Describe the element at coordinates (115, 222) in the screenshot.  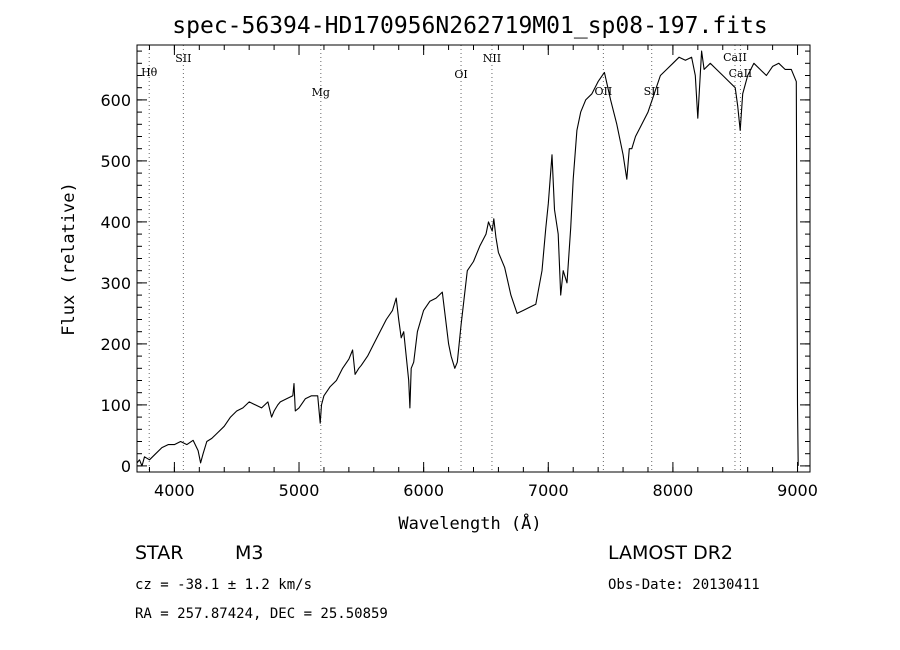
I see `y-tick-label: 400` at that location.